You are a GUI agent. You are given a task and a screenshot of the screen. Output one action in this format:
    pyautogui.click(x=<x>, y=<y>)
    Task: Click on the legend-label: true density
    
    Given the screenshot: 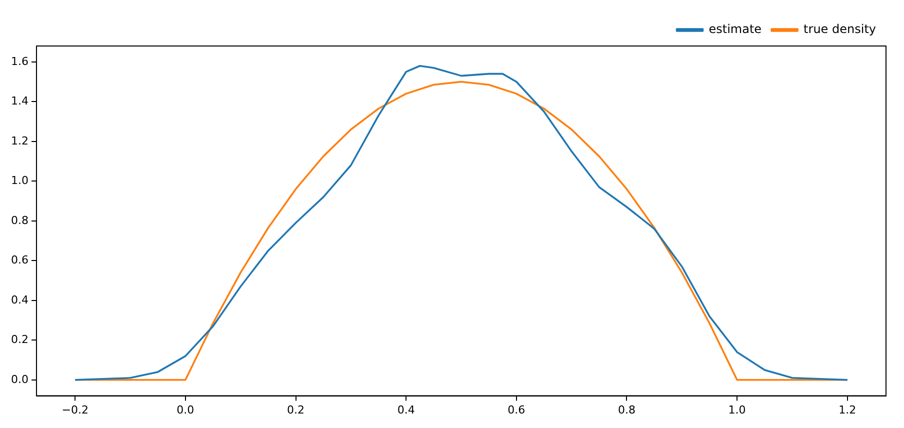 What is the action you would take?
    pyautogui.click(x=840, y=29)
    